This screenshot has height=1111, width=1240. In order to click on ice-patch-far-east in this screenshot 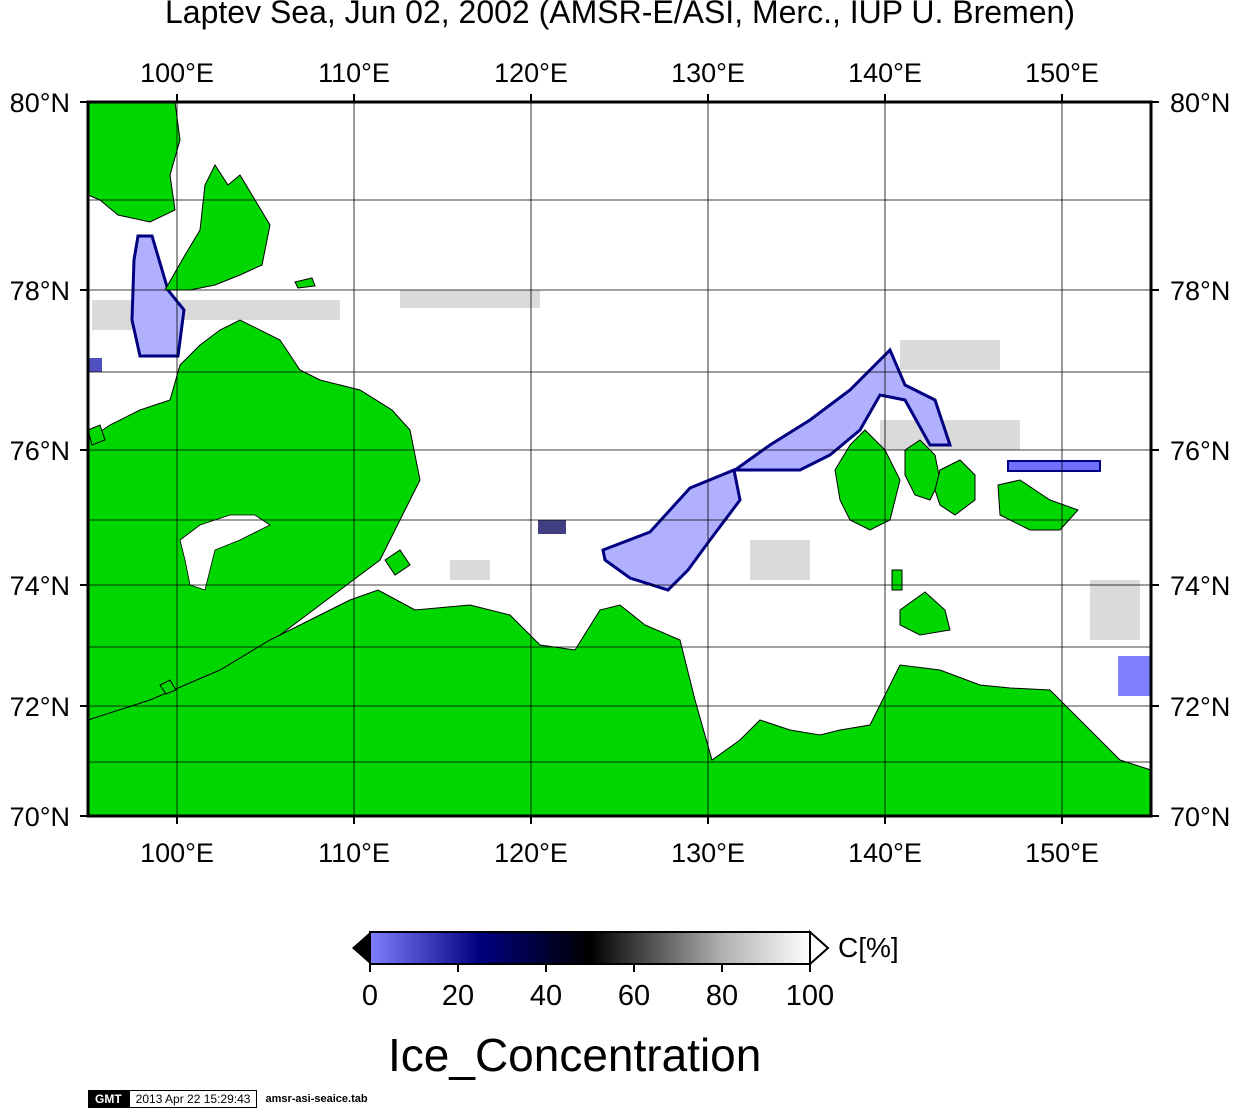, I will do `click(1134, 676)`.